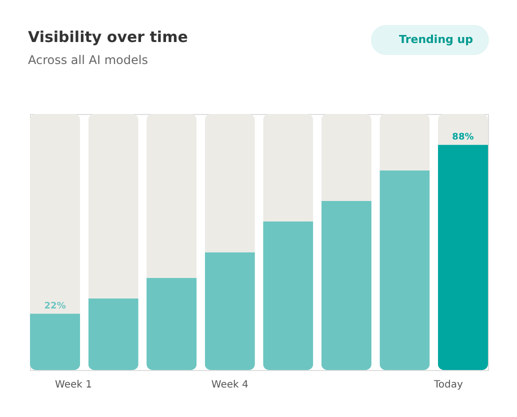  Describe the element at coordinates (88, 60) in the screenshot. I see `chart-subtitle: Across all AI models` at that location.